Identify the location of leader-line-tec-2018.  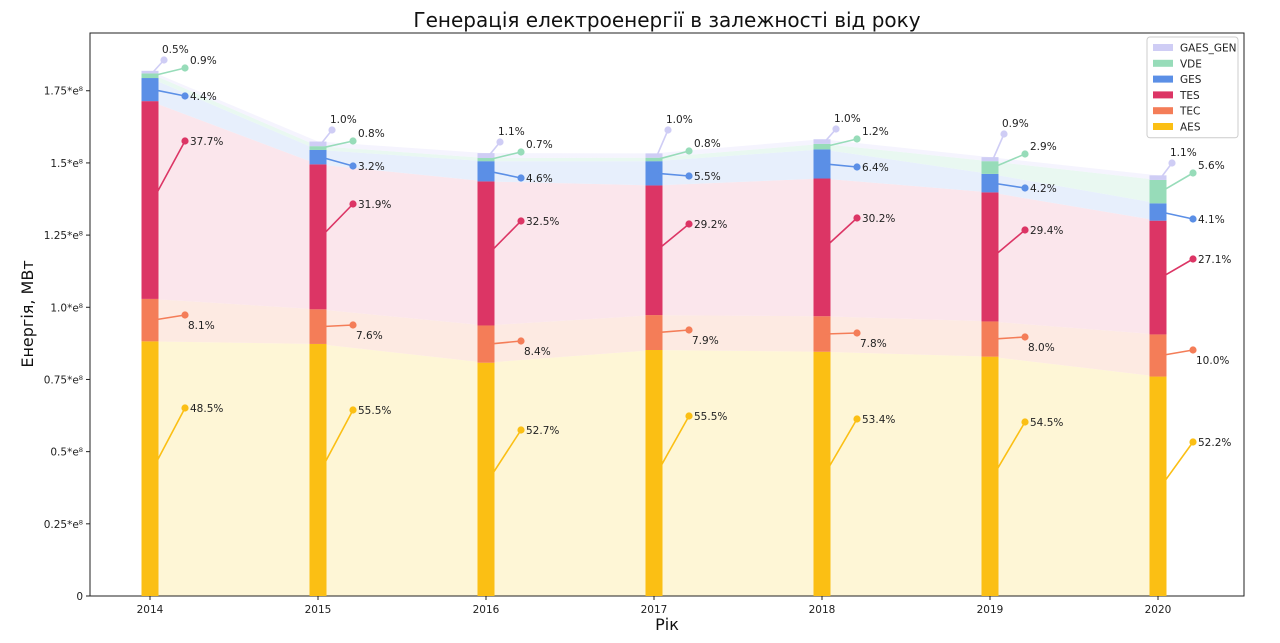
(841, 333).